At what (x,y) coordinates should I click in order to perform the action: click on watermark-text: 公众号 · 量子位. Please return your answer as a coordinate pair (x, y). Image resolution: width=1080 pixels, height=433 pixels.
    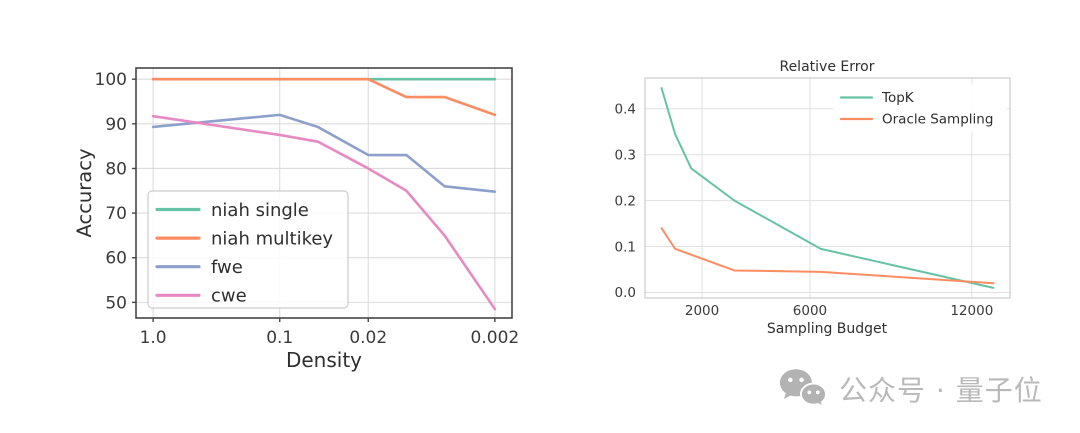
    Looking at the image, I should click on (941, 390).